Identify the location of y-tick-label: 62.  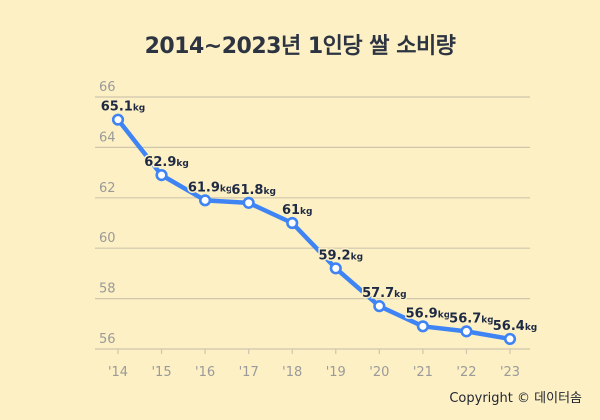
(107, 188).